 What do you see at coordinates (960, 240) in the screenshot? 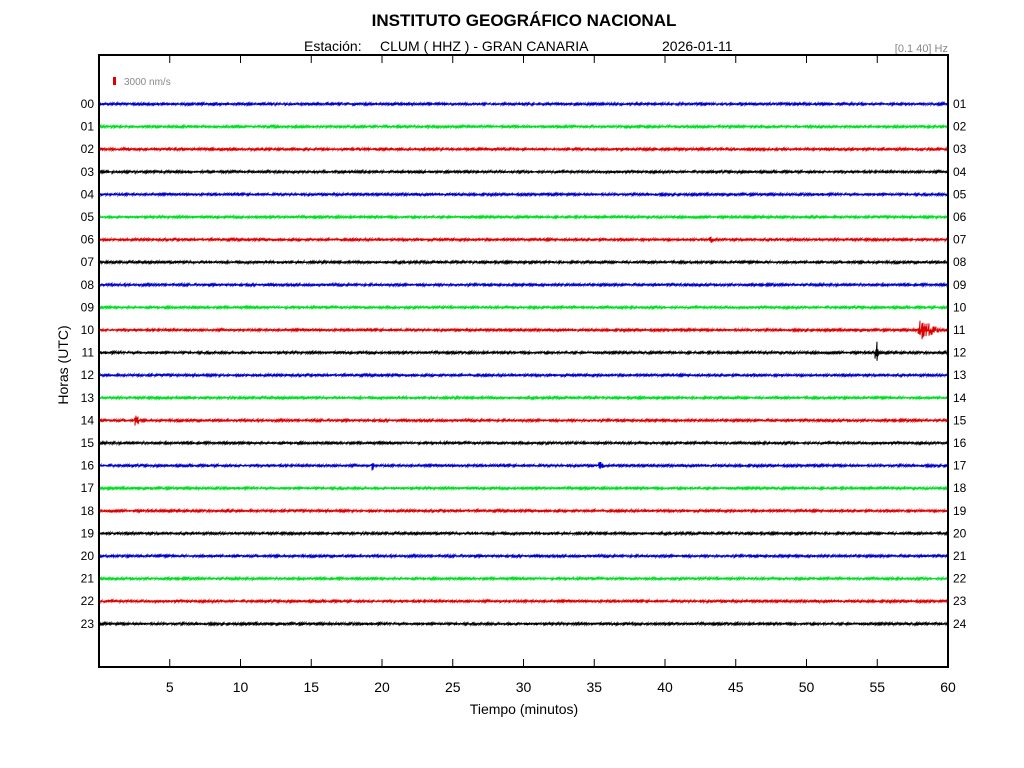
I see `right-hour-label: 07` at bounding box center [960, 240].